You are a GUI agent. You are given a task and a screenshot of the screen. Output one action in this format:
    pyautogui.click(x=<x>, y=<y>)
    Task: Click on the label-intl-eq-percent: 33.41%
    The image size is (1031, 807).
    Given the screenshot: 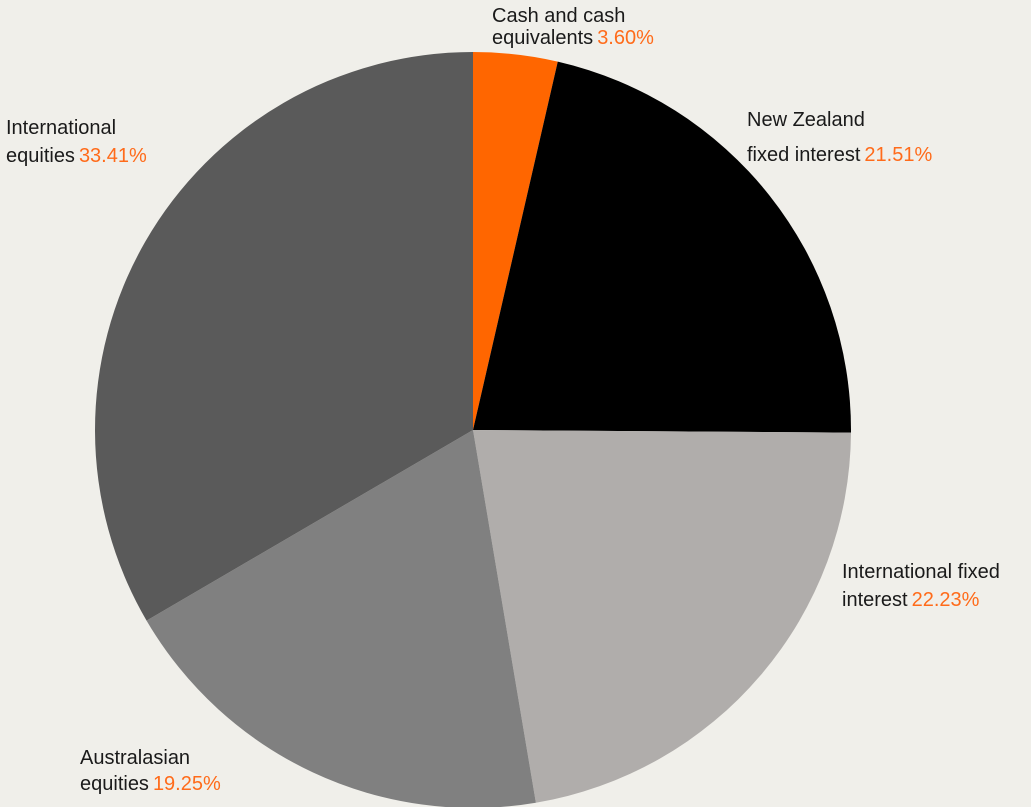 What is the action you would take?
    pyautogui.click(x=112, y=156)
    